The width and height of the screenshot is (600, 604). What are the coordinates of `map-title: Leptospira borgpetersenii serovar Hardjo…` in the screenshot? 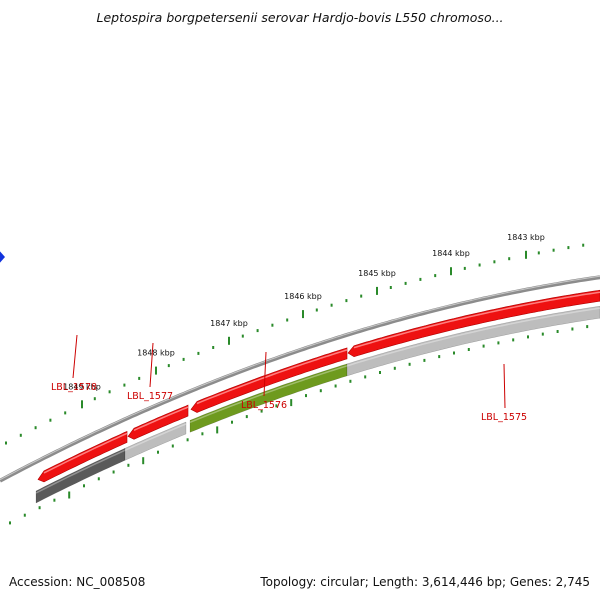 It's located at (300, 17).